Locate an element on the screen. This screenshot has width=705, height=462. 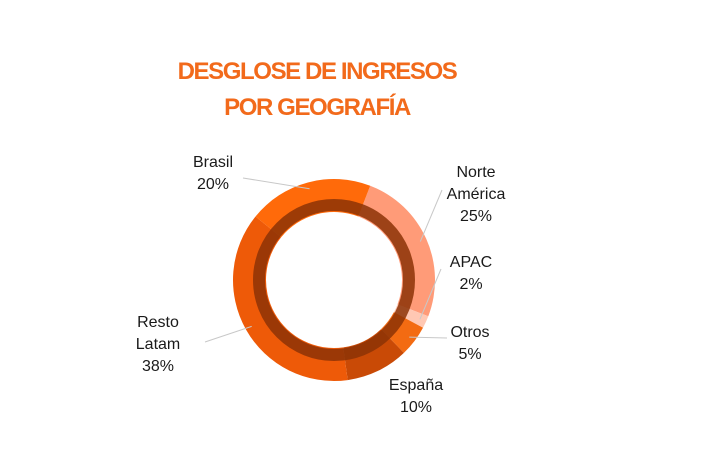
donut-hole is located at coordinates (334, 280).